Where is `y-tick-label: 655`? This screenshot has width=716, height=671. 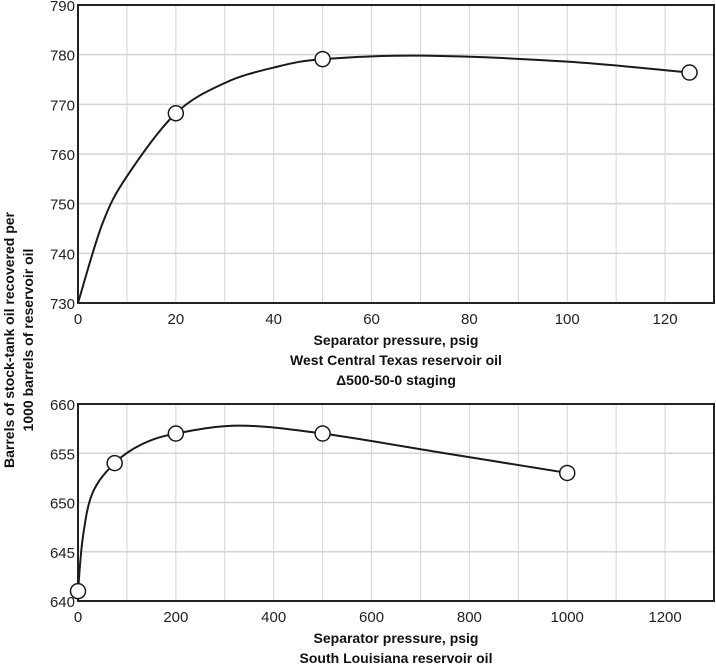 y-tick-label: 655 is located at coordinates (62, 454).